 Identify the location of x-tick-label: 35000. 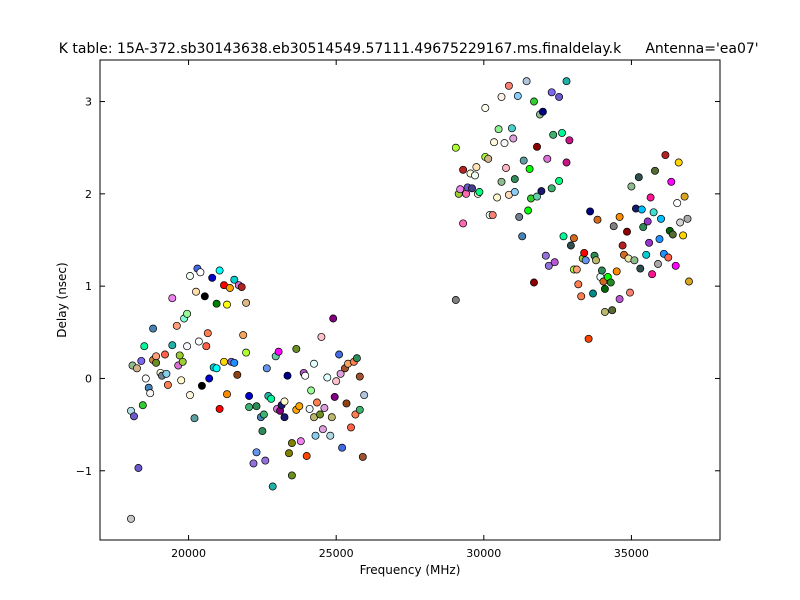
(631, 553).